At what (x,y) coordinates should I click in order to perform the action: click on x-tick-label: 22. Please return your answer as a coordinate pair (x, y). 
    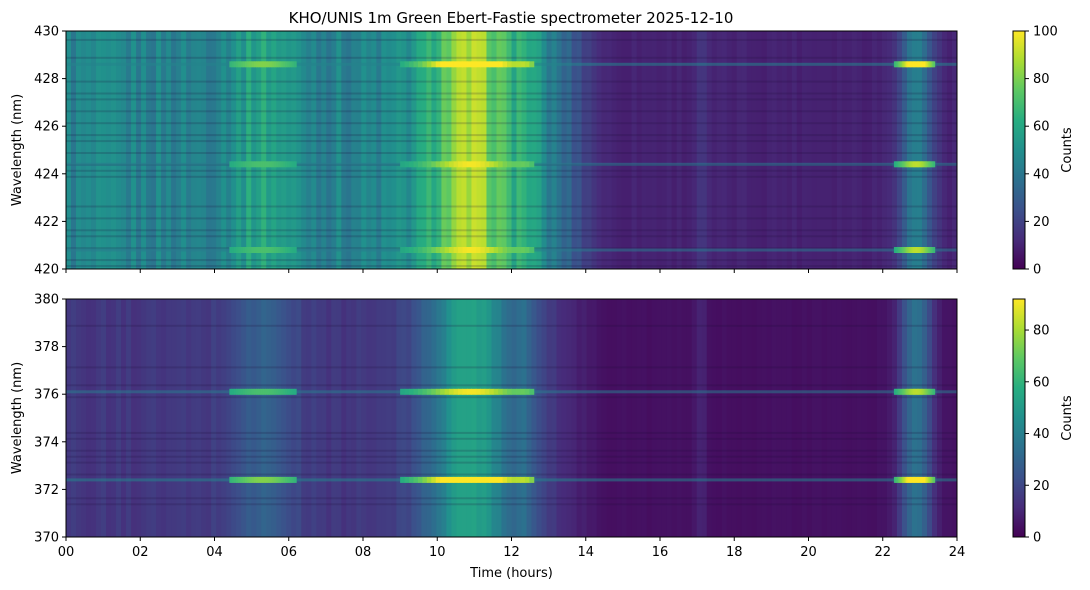
    Looking at the image, I should click on (882, 552).